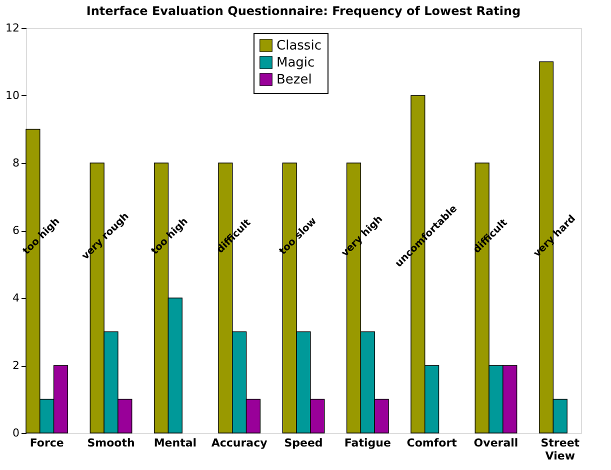 This screenshot has height=470, width=611. Describe the element at coordinates (239, 443) in the screenshot. I see `x-tick-label: Accuracy` at that location.